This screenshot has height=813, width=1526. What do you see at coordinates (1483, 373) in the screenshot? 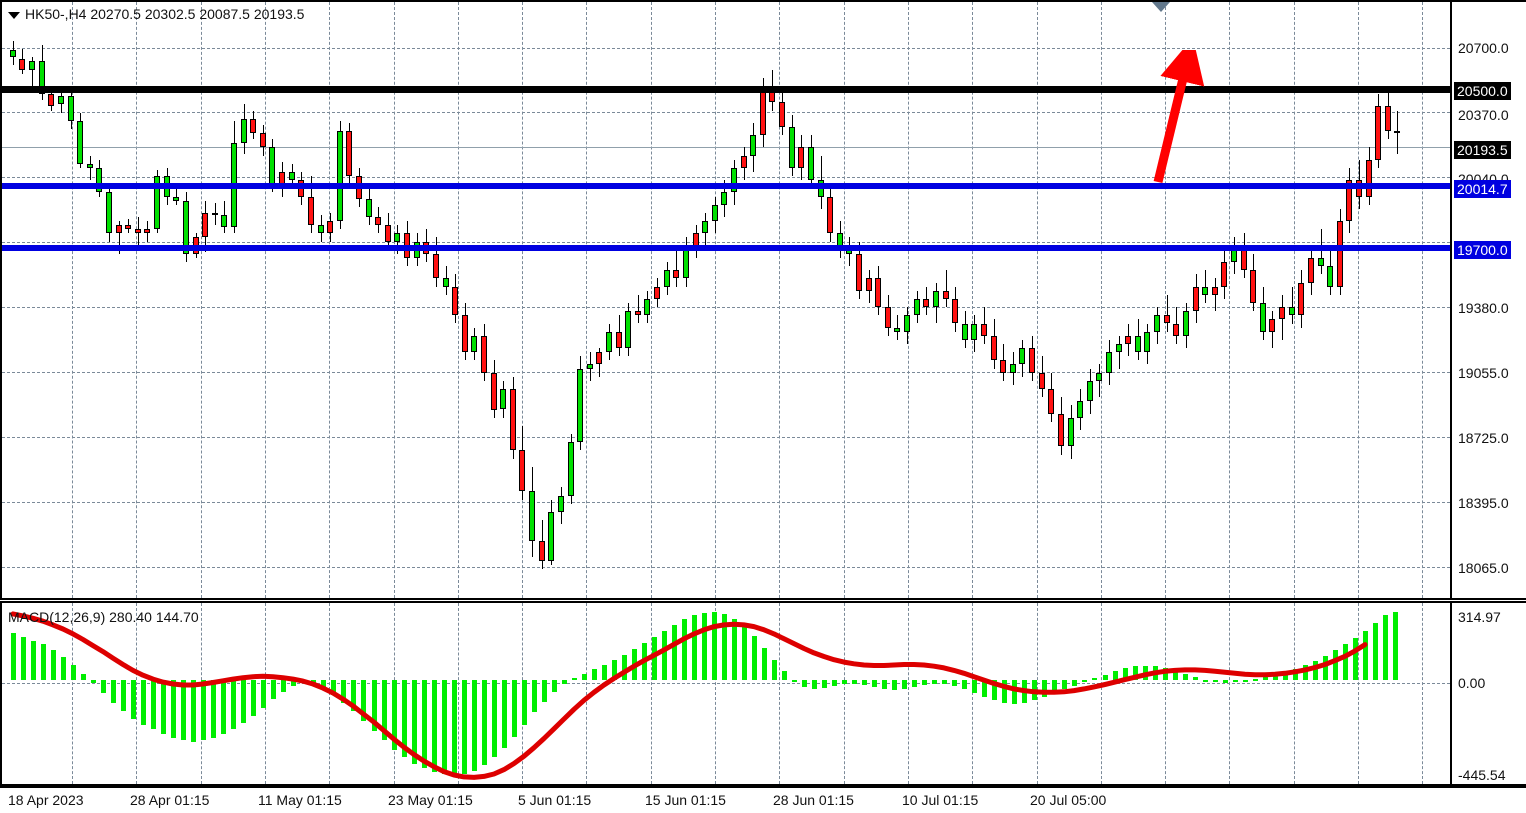
I see `price-axis-label: 19055.0` at bounding box center [1483, 373].